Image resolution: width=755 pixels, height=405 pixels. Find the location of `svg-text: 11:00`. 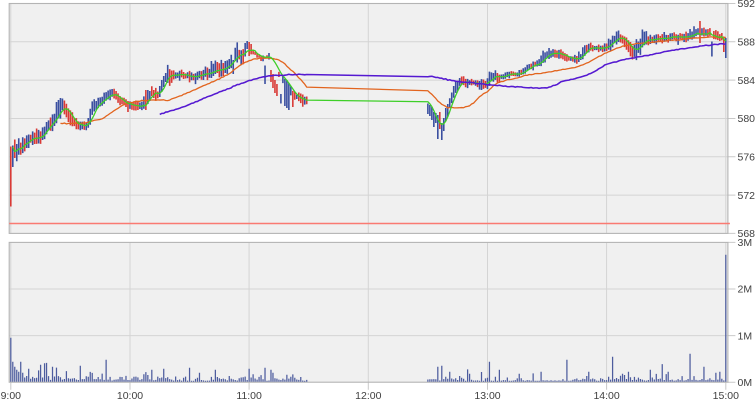

svg-text: 11:00 is located at coordinates (249, 395).